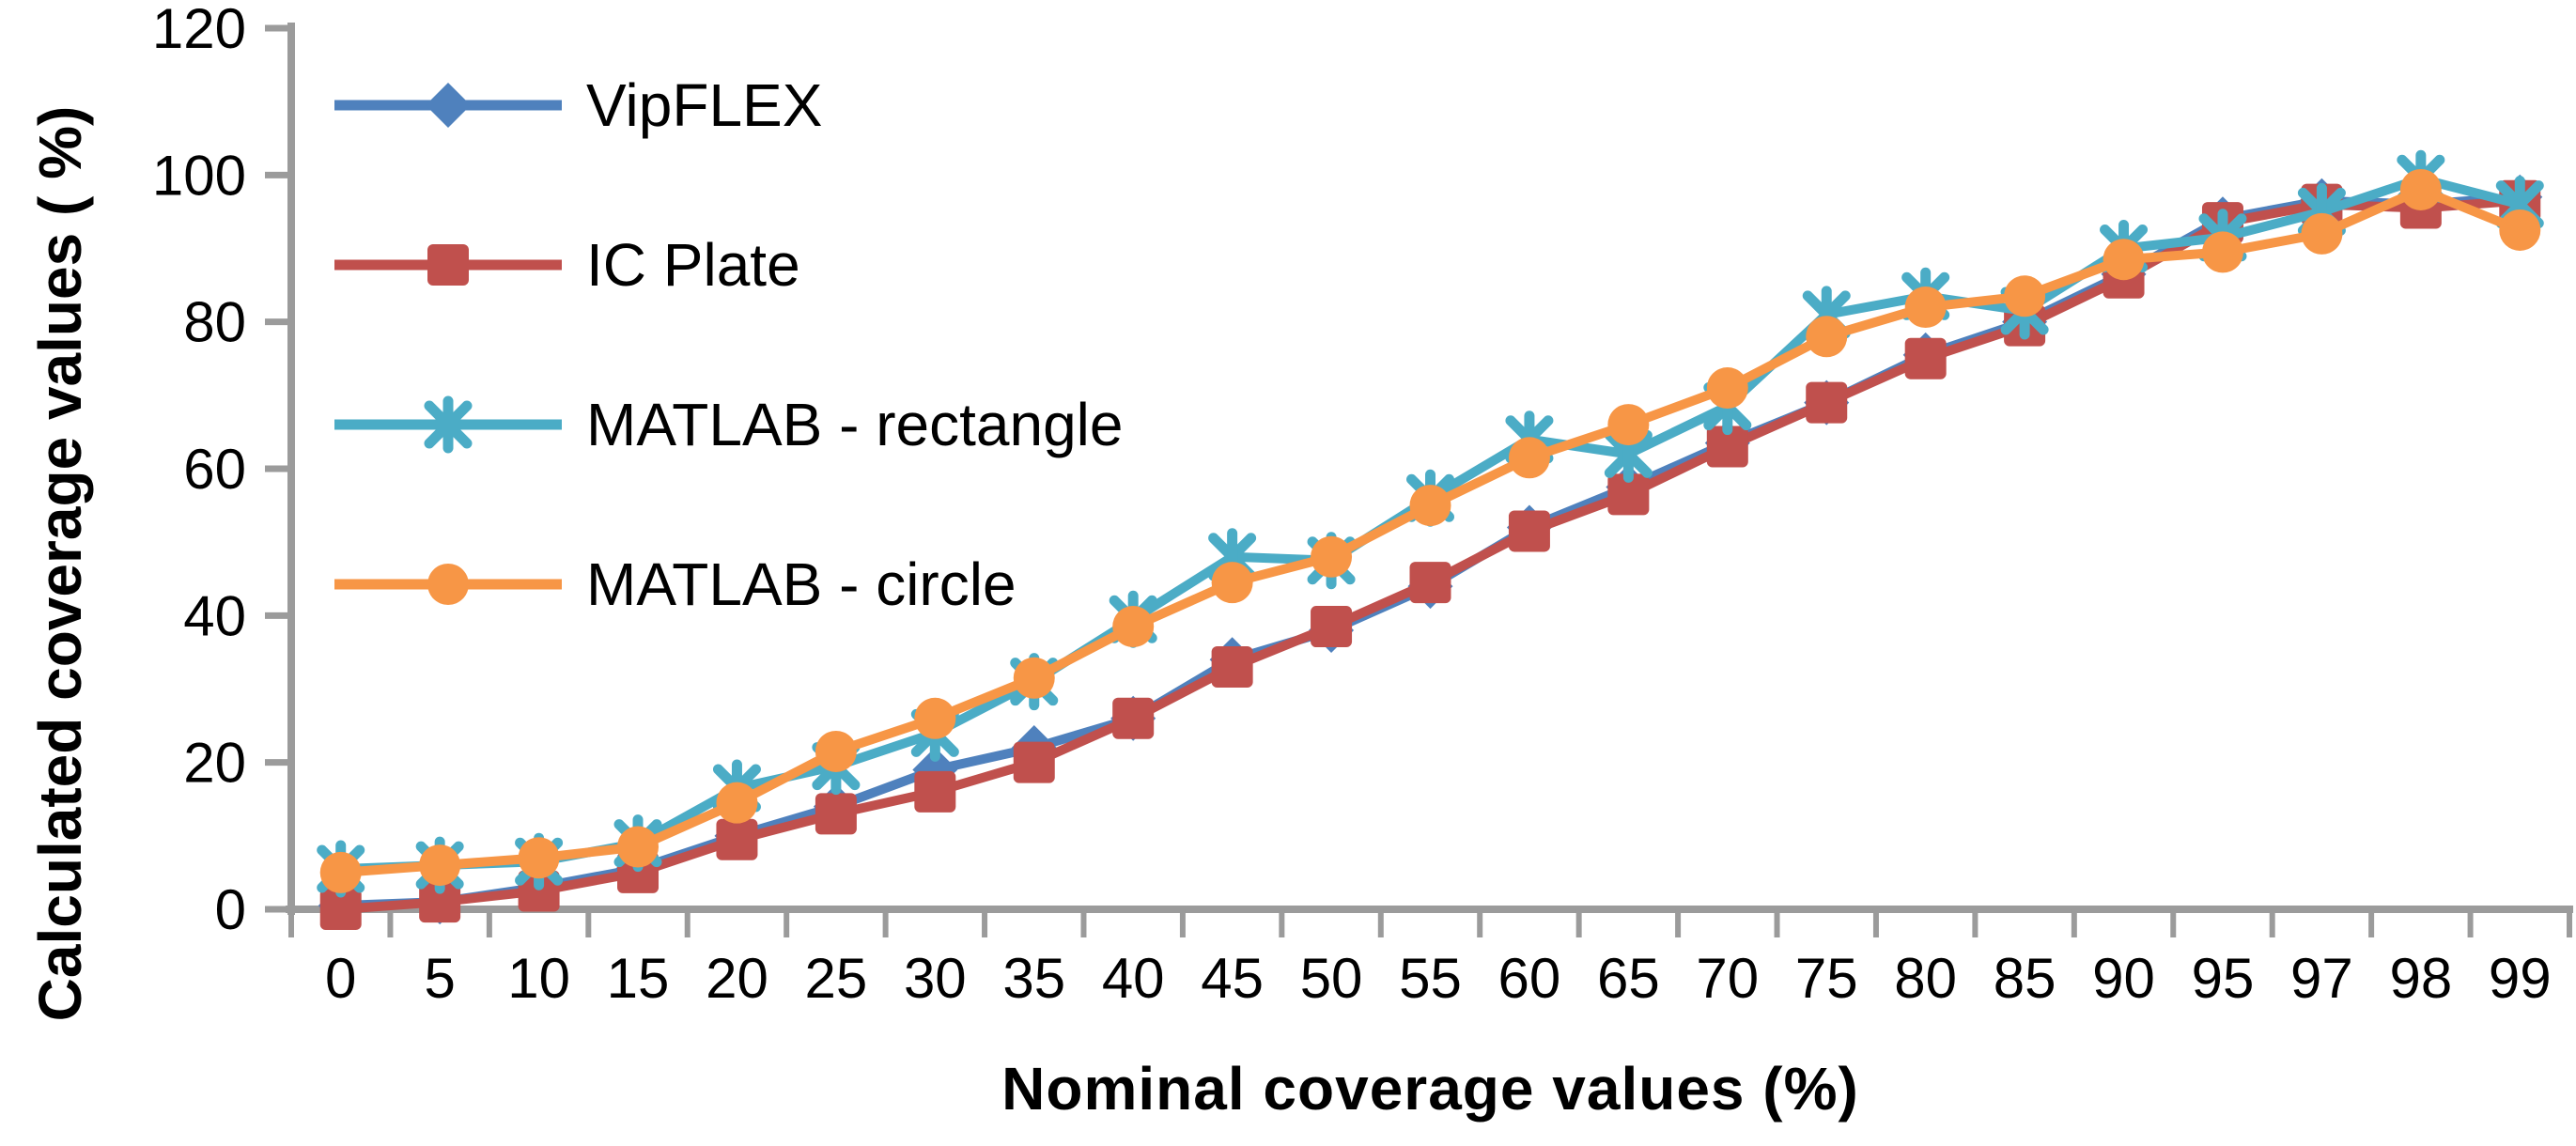 This screenshot has width=2576, height=1146. I want to click on x-tick-label: 98, so click(2420, 979).